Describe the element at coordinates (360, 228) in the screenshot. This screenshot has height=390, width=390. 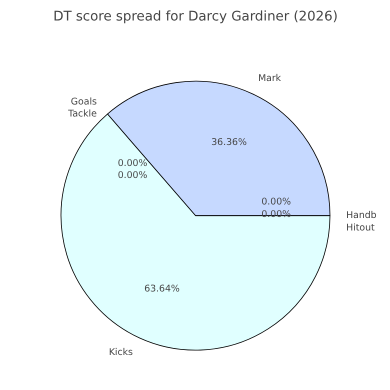
I see `category-label: Hitout` at that location.